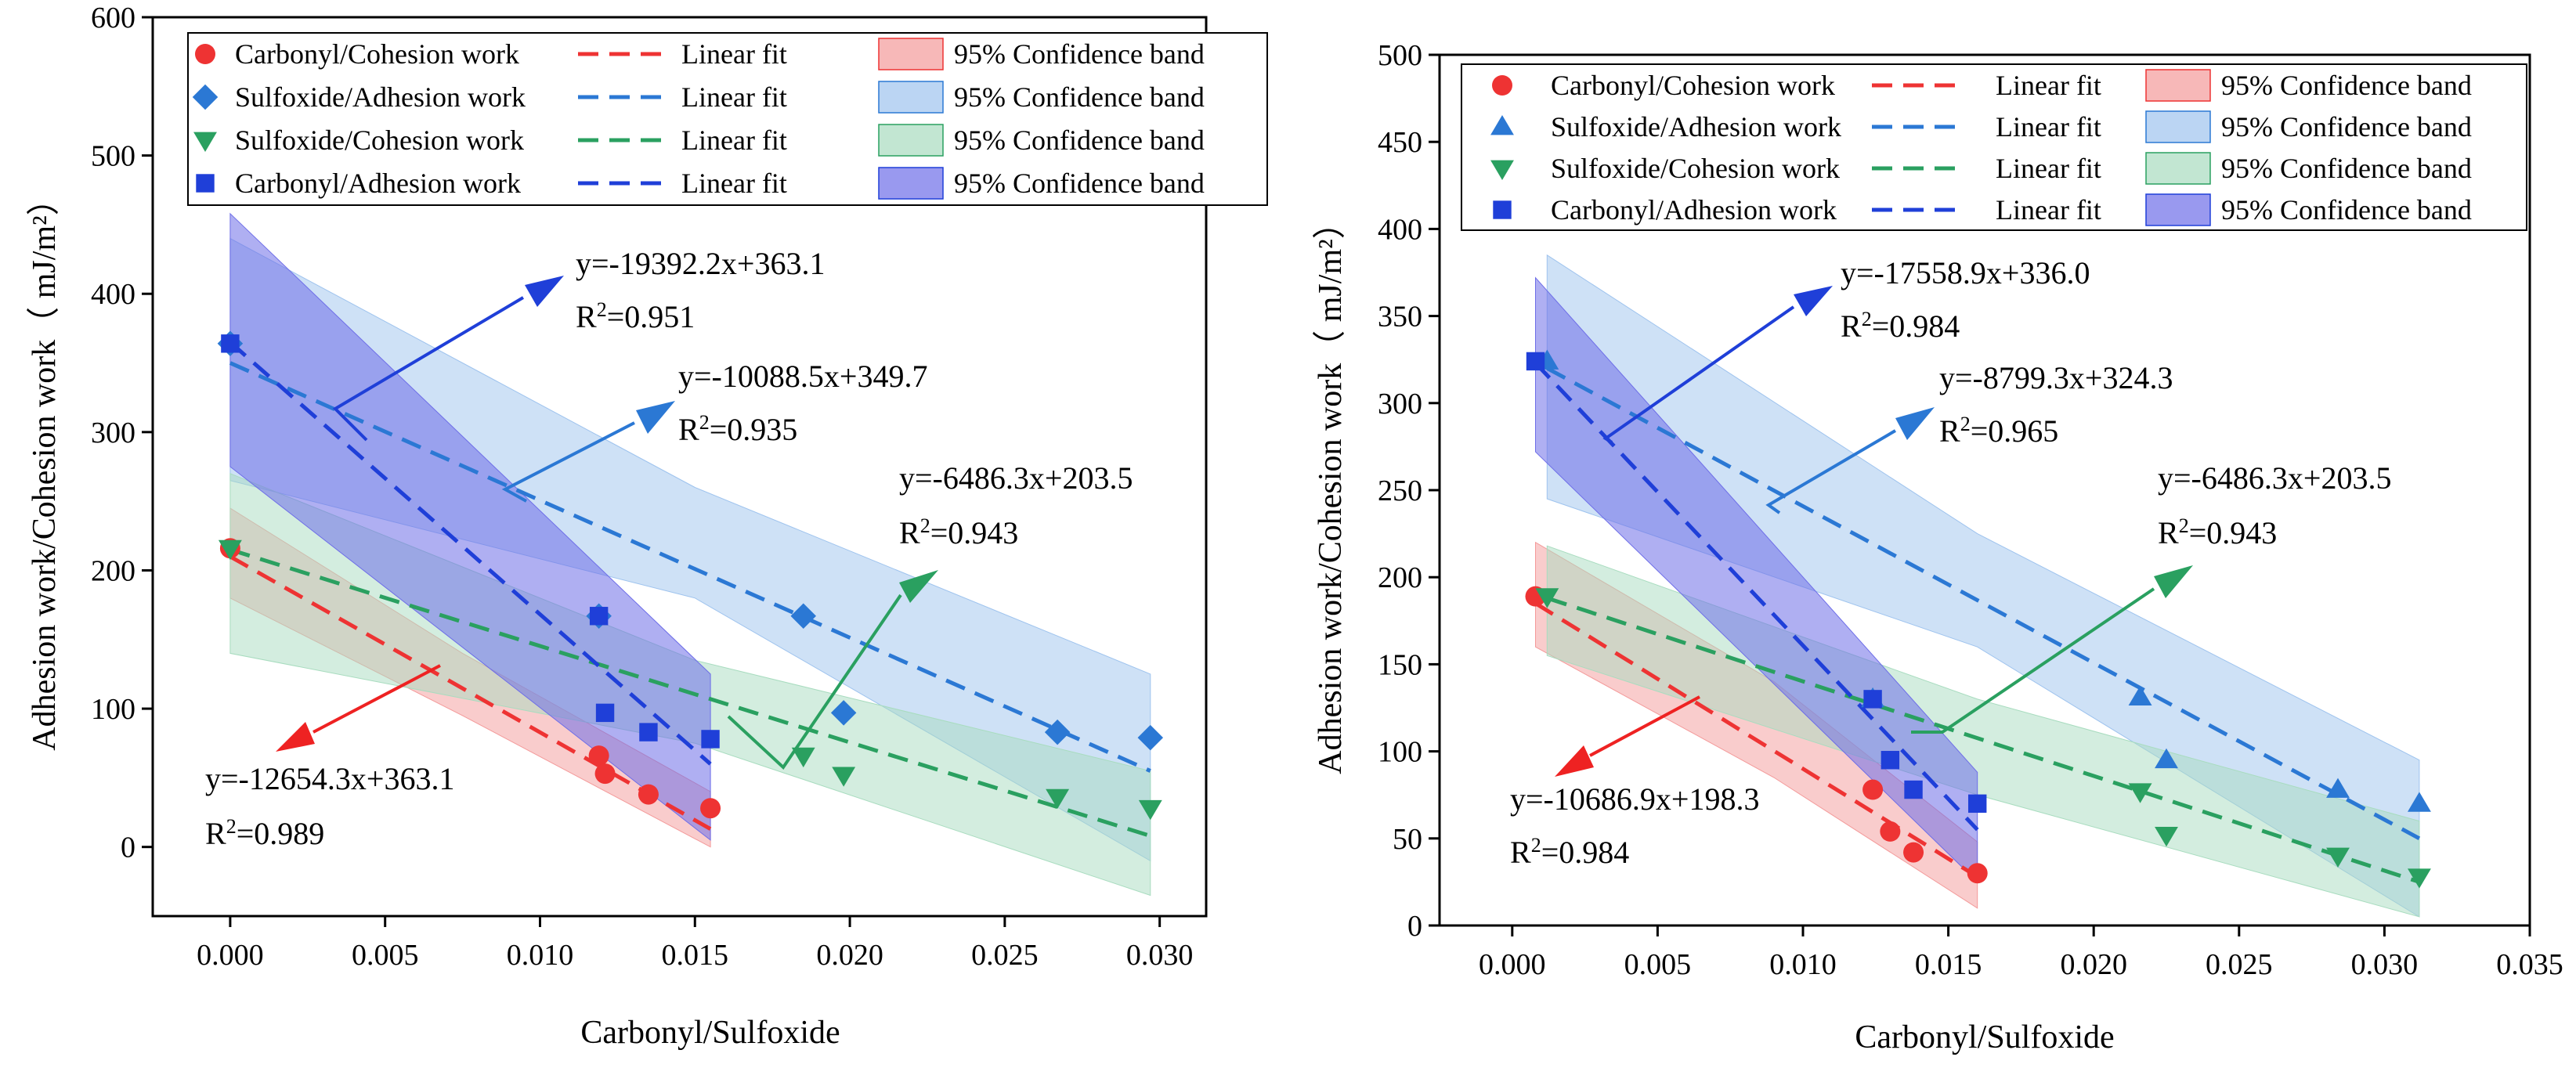 Image resolution: width=2576 pixels, height=1068 pixels. What do you see at coordinates (2385, 964) in the screenshot?
I see `right-x-tick-label-6: 0.030` at bounding box center [2385, 964].